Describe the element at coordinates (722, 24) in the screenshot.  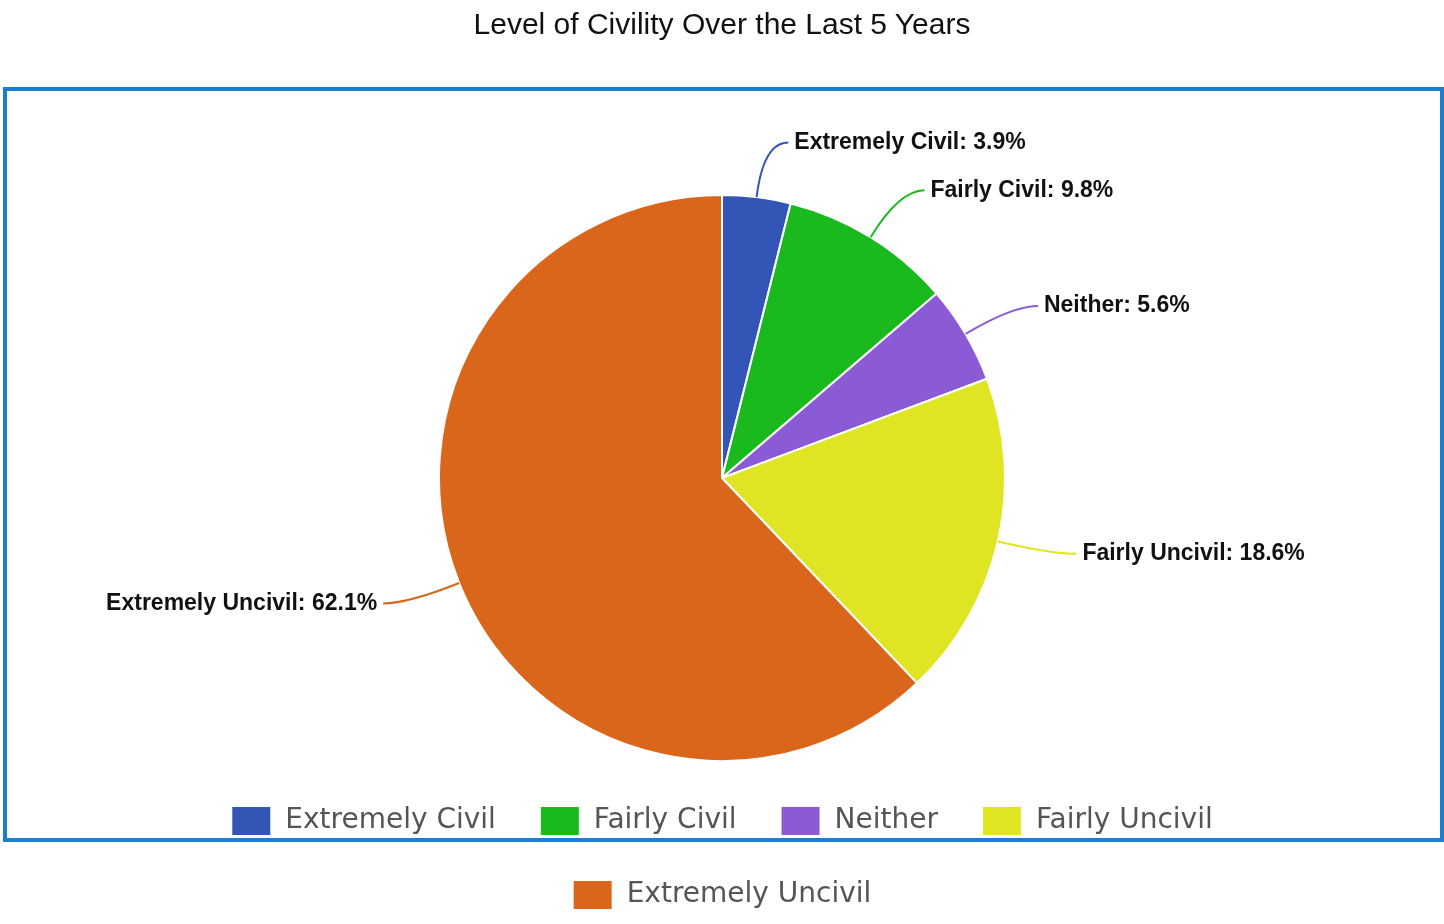
I see `chart-title: Level of Civility Over the Last 5 Years` at that location.